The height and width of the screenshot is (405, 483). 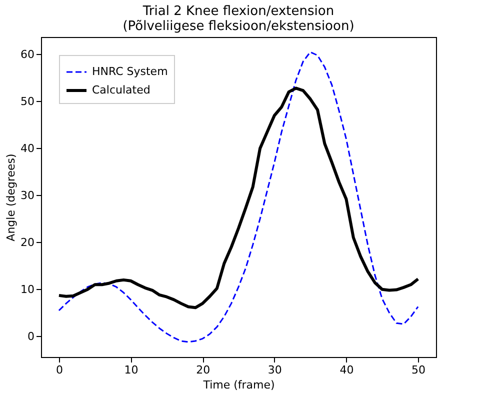 I want to click on y-tick-label: 40, so click(x=27, y=148).